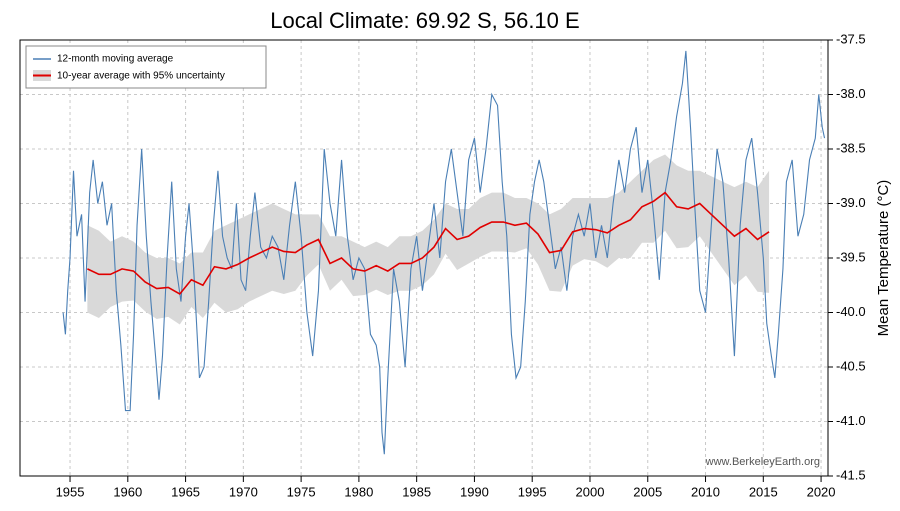  I want to click on x-tick-label: 1955, so click(70, 491).